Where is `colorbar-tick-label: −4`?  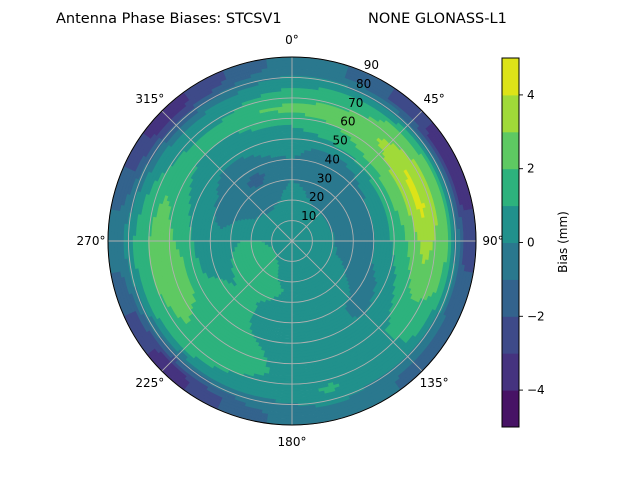
colorbar-tick-label: −4 is located at coordinates (536, 390).